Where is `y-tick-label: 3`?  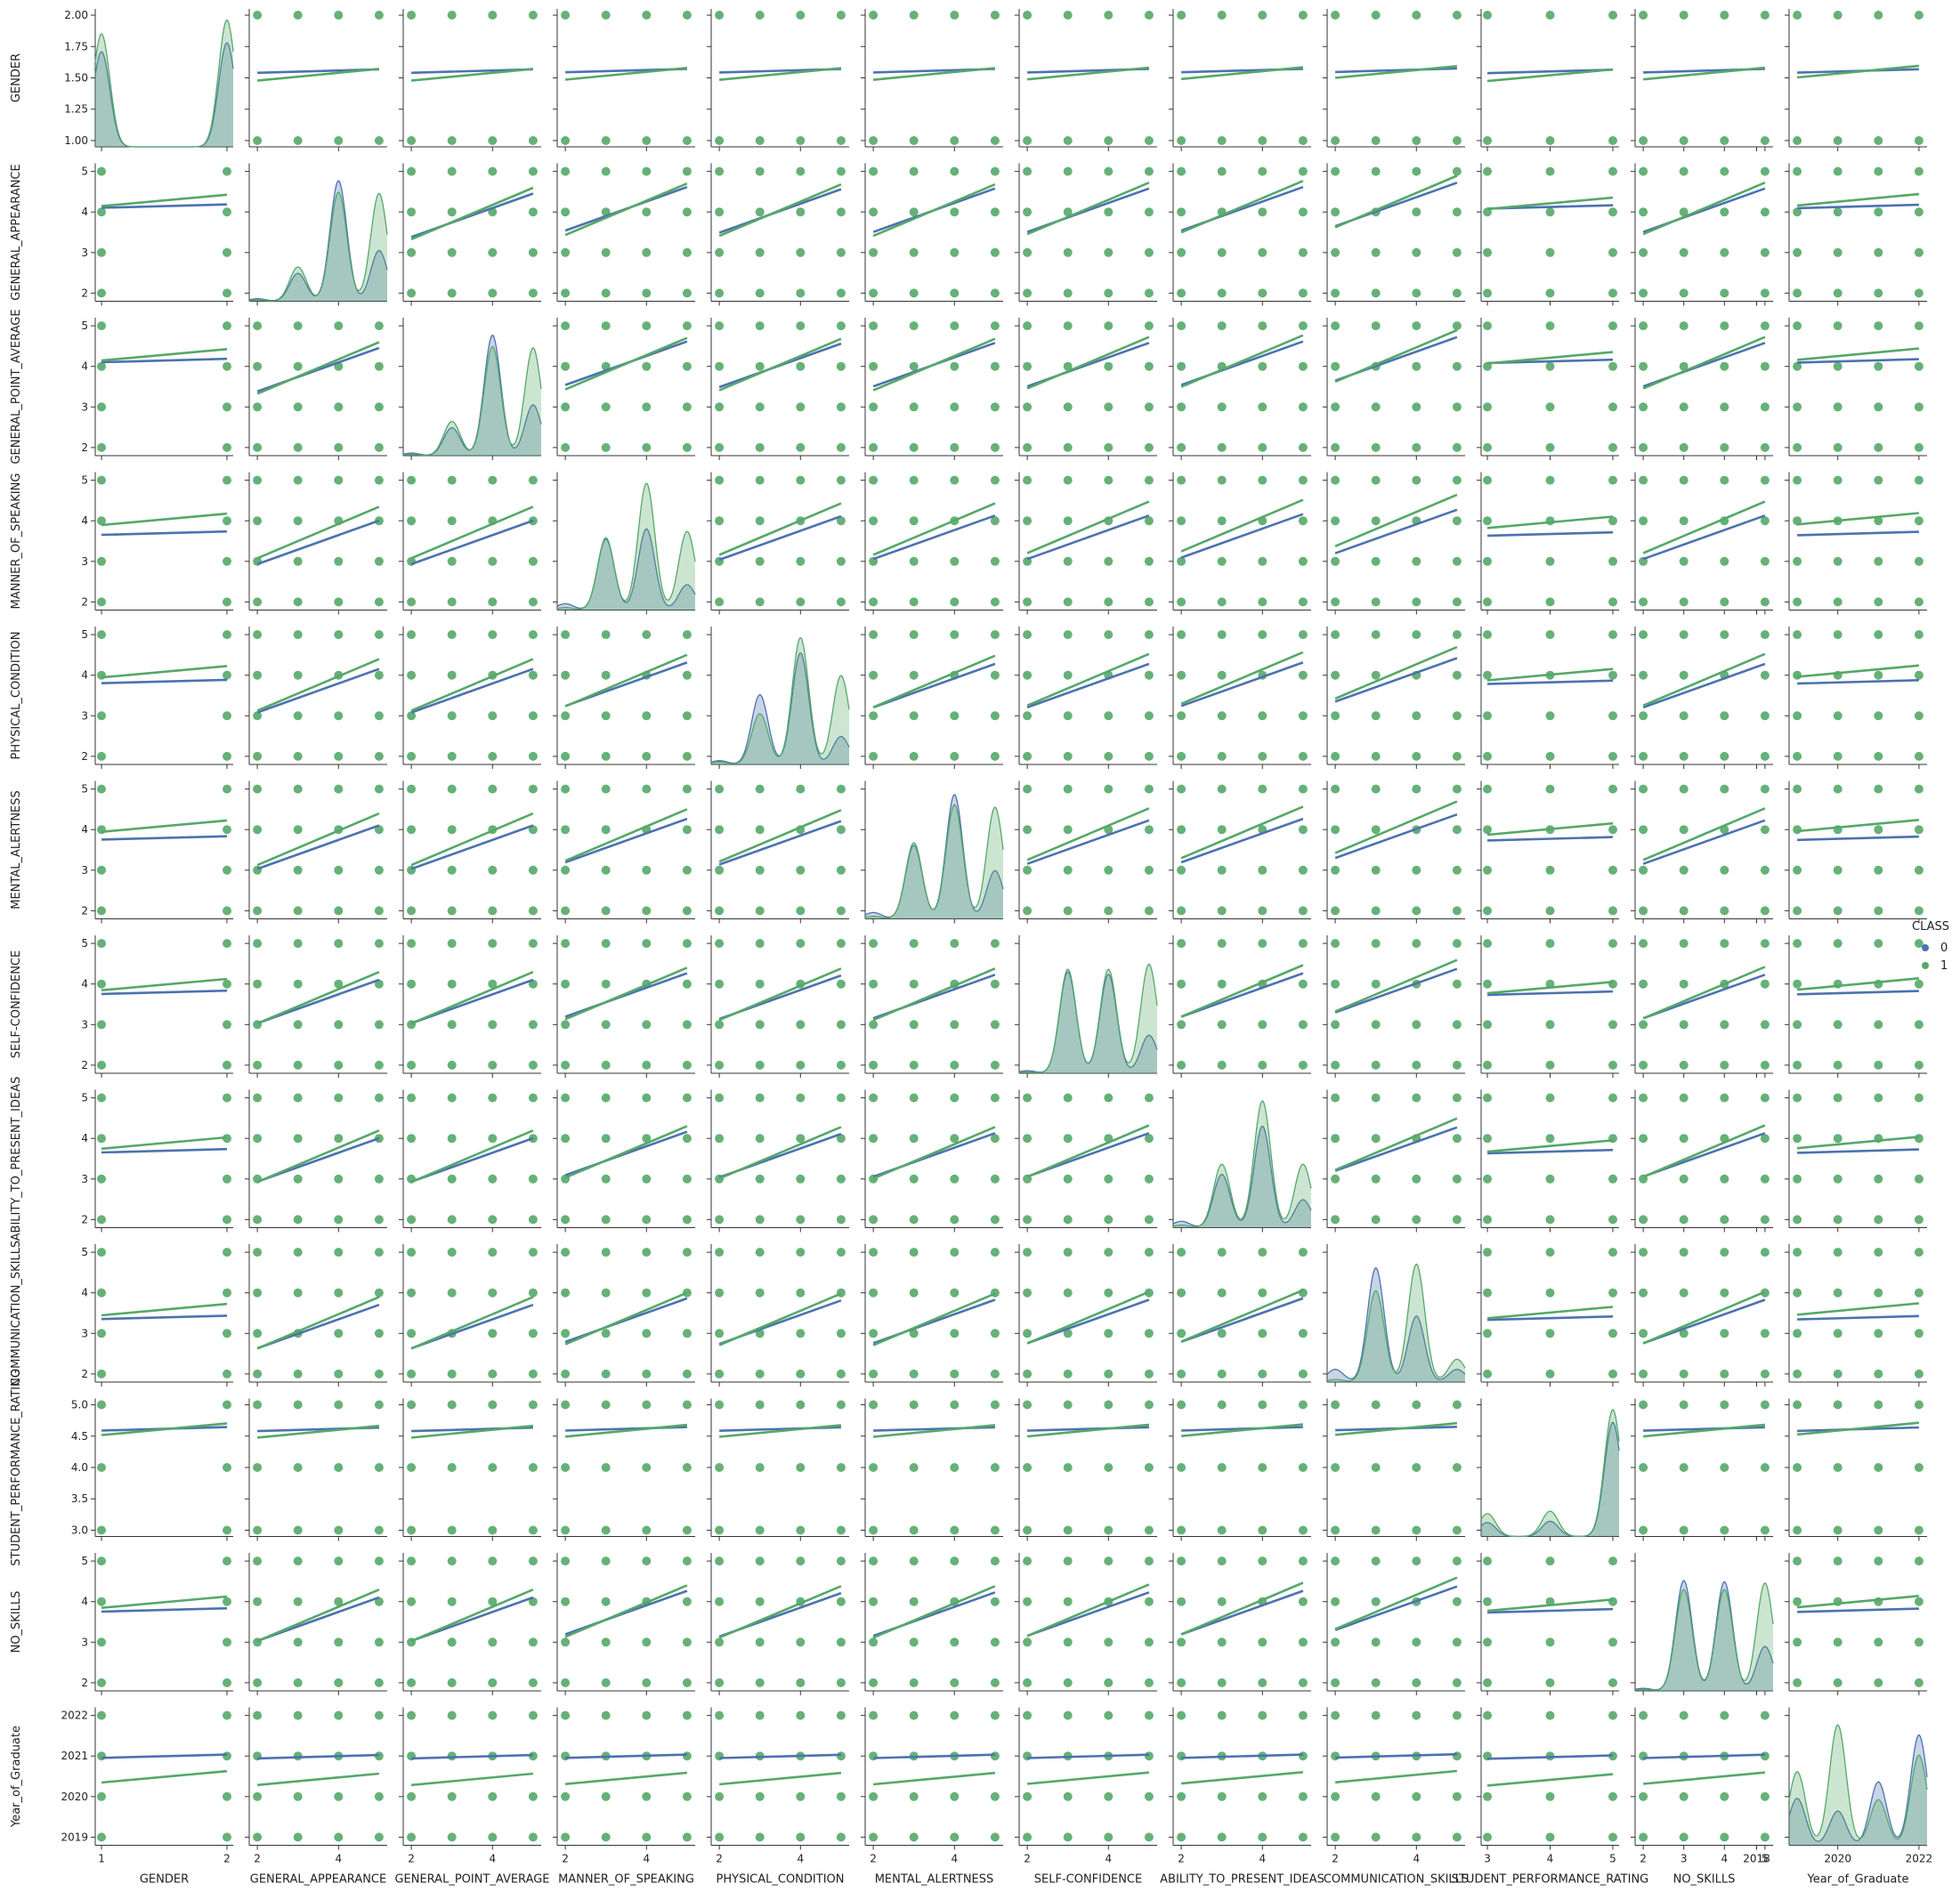
y-tick-label: 3 is located at coordinates (84, 870).